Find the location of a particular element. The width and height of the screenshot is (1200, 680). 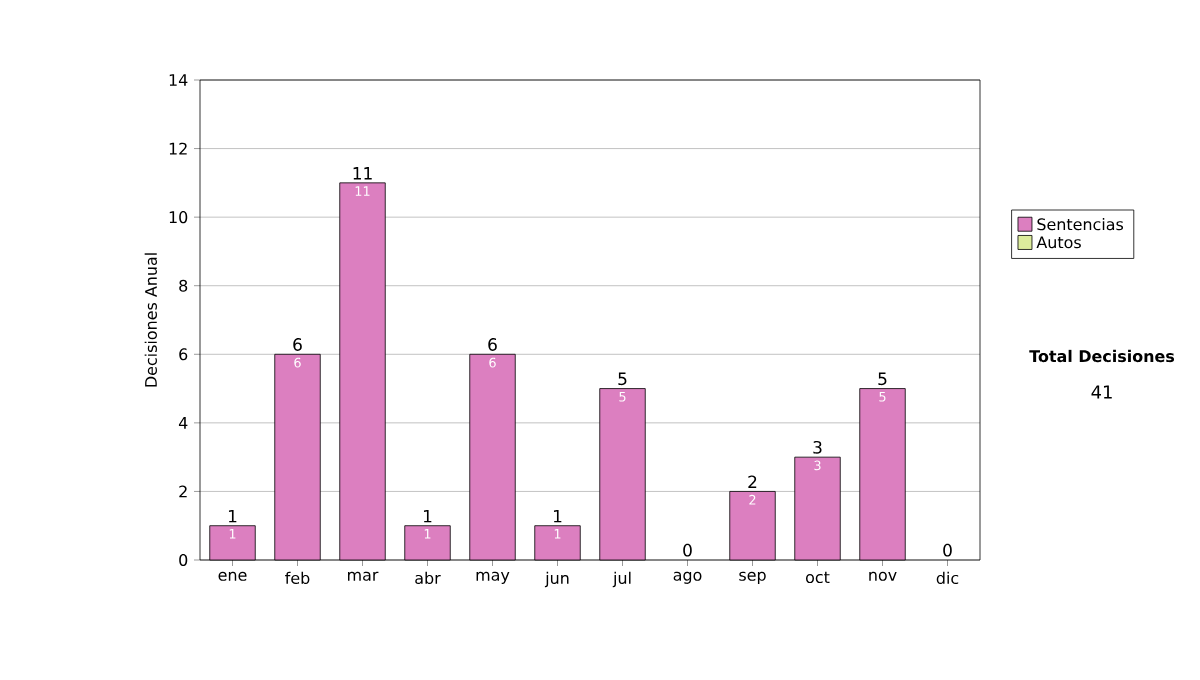

total-label: 2 is located at coordinates (752, 482).